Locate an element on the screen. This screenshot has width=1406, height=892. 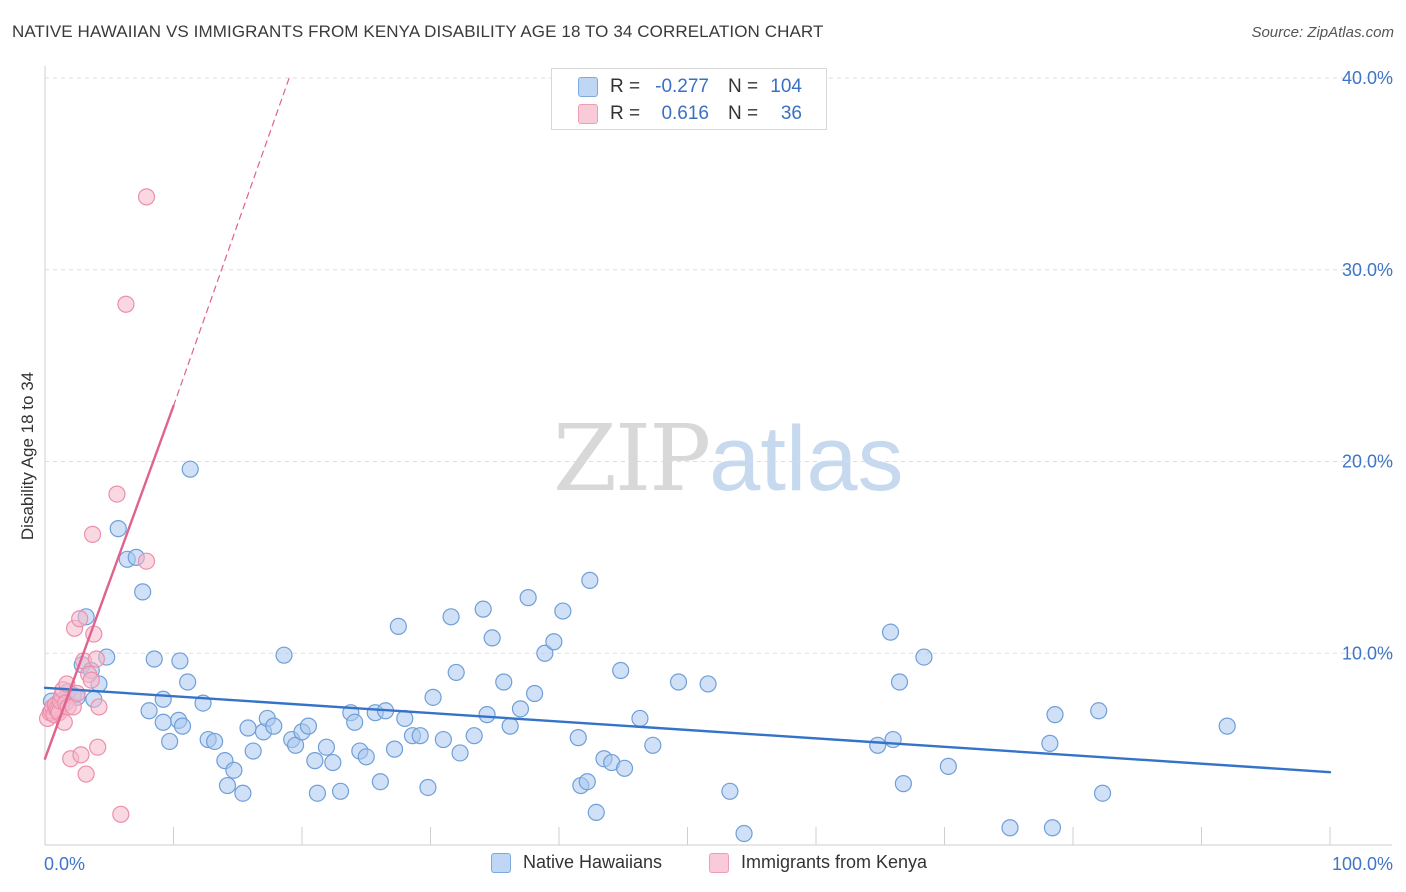
y-tick-label: 40.0% is located at coordinates (1367, 78).